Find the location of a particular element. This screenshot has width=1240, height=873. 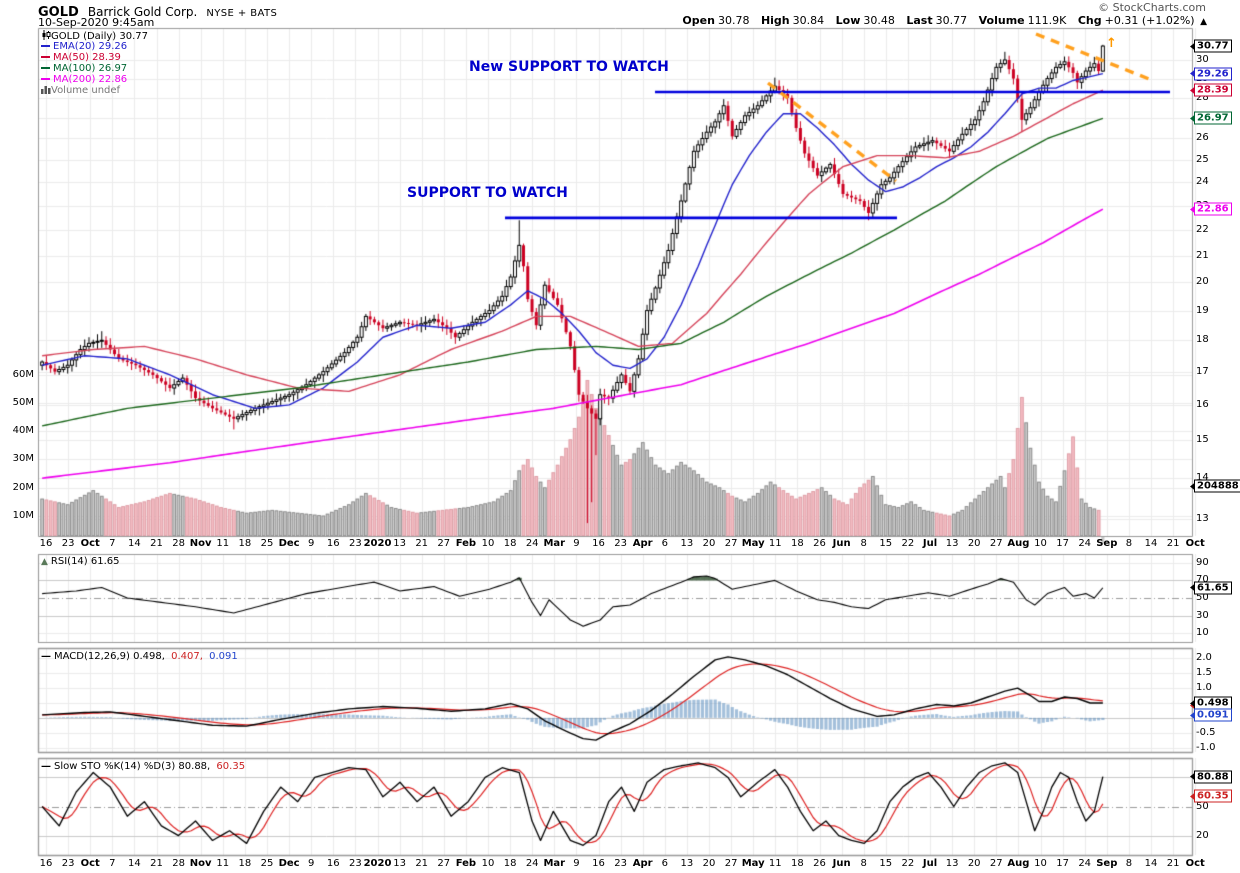

chart-header: GOLD Barrick Gold Corp. NYSE + BATS is located at coordinates (157, 10).